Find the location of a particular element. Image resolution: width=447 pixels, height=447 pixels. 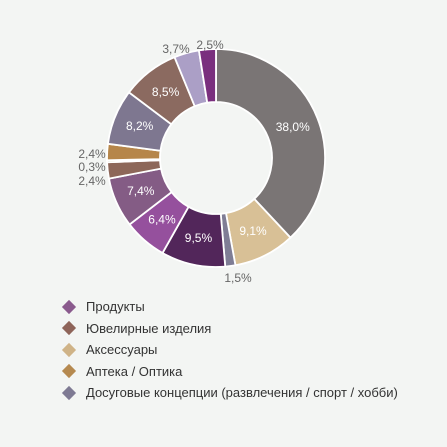

slice-label: 2,5% is located at coordinates (210, 45).